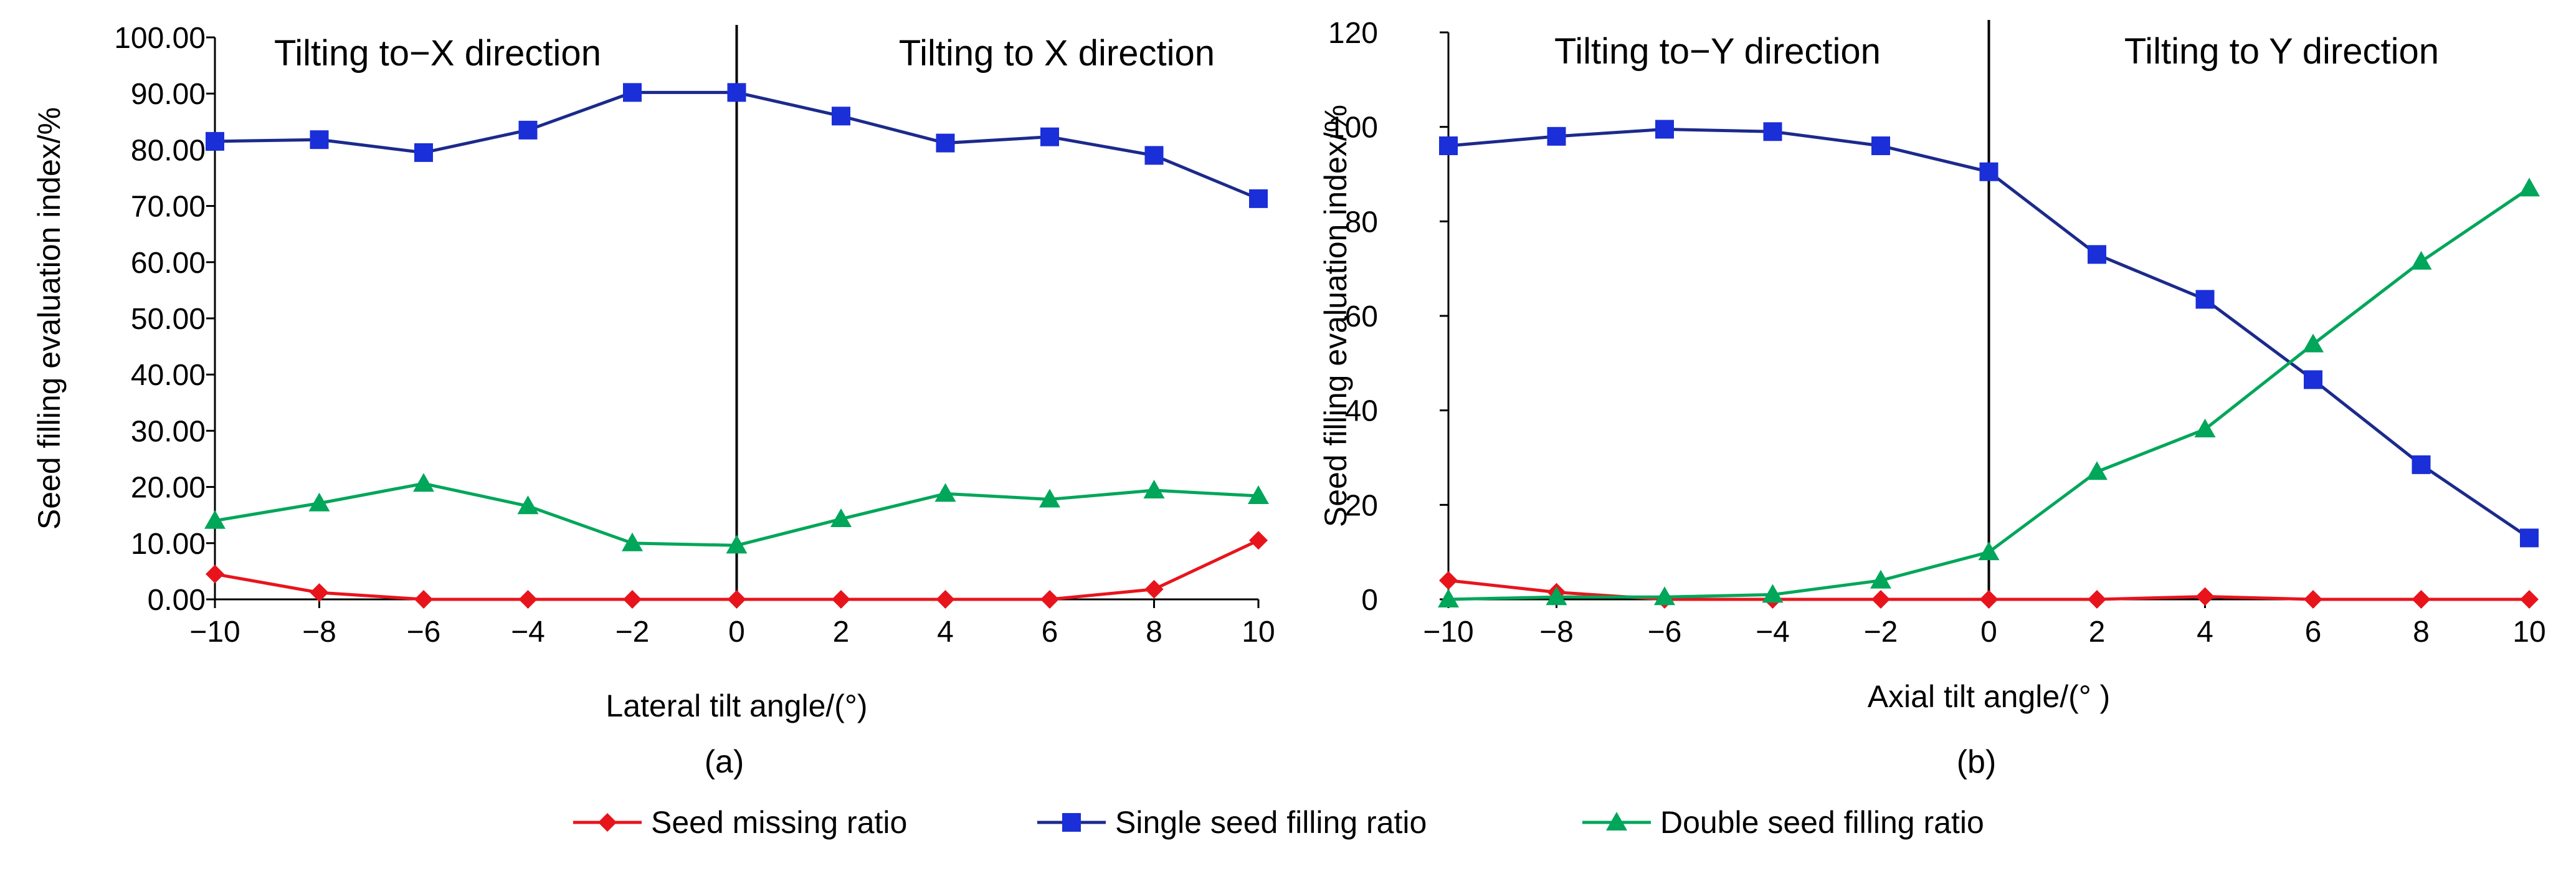 Image resolution: width=2576 pixels, height=871 pixels. What do you see at coordinates (724, 762) in the screenshot?
I see `panel-label: (a)` at bounding box center [724, 762].